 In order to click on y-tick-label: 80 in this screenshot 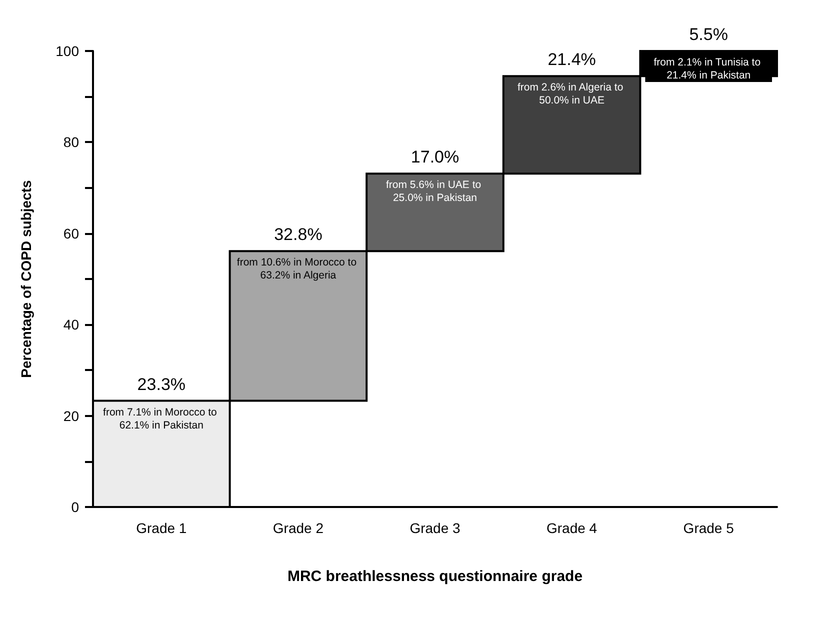, I will do `click(71, 142)`.